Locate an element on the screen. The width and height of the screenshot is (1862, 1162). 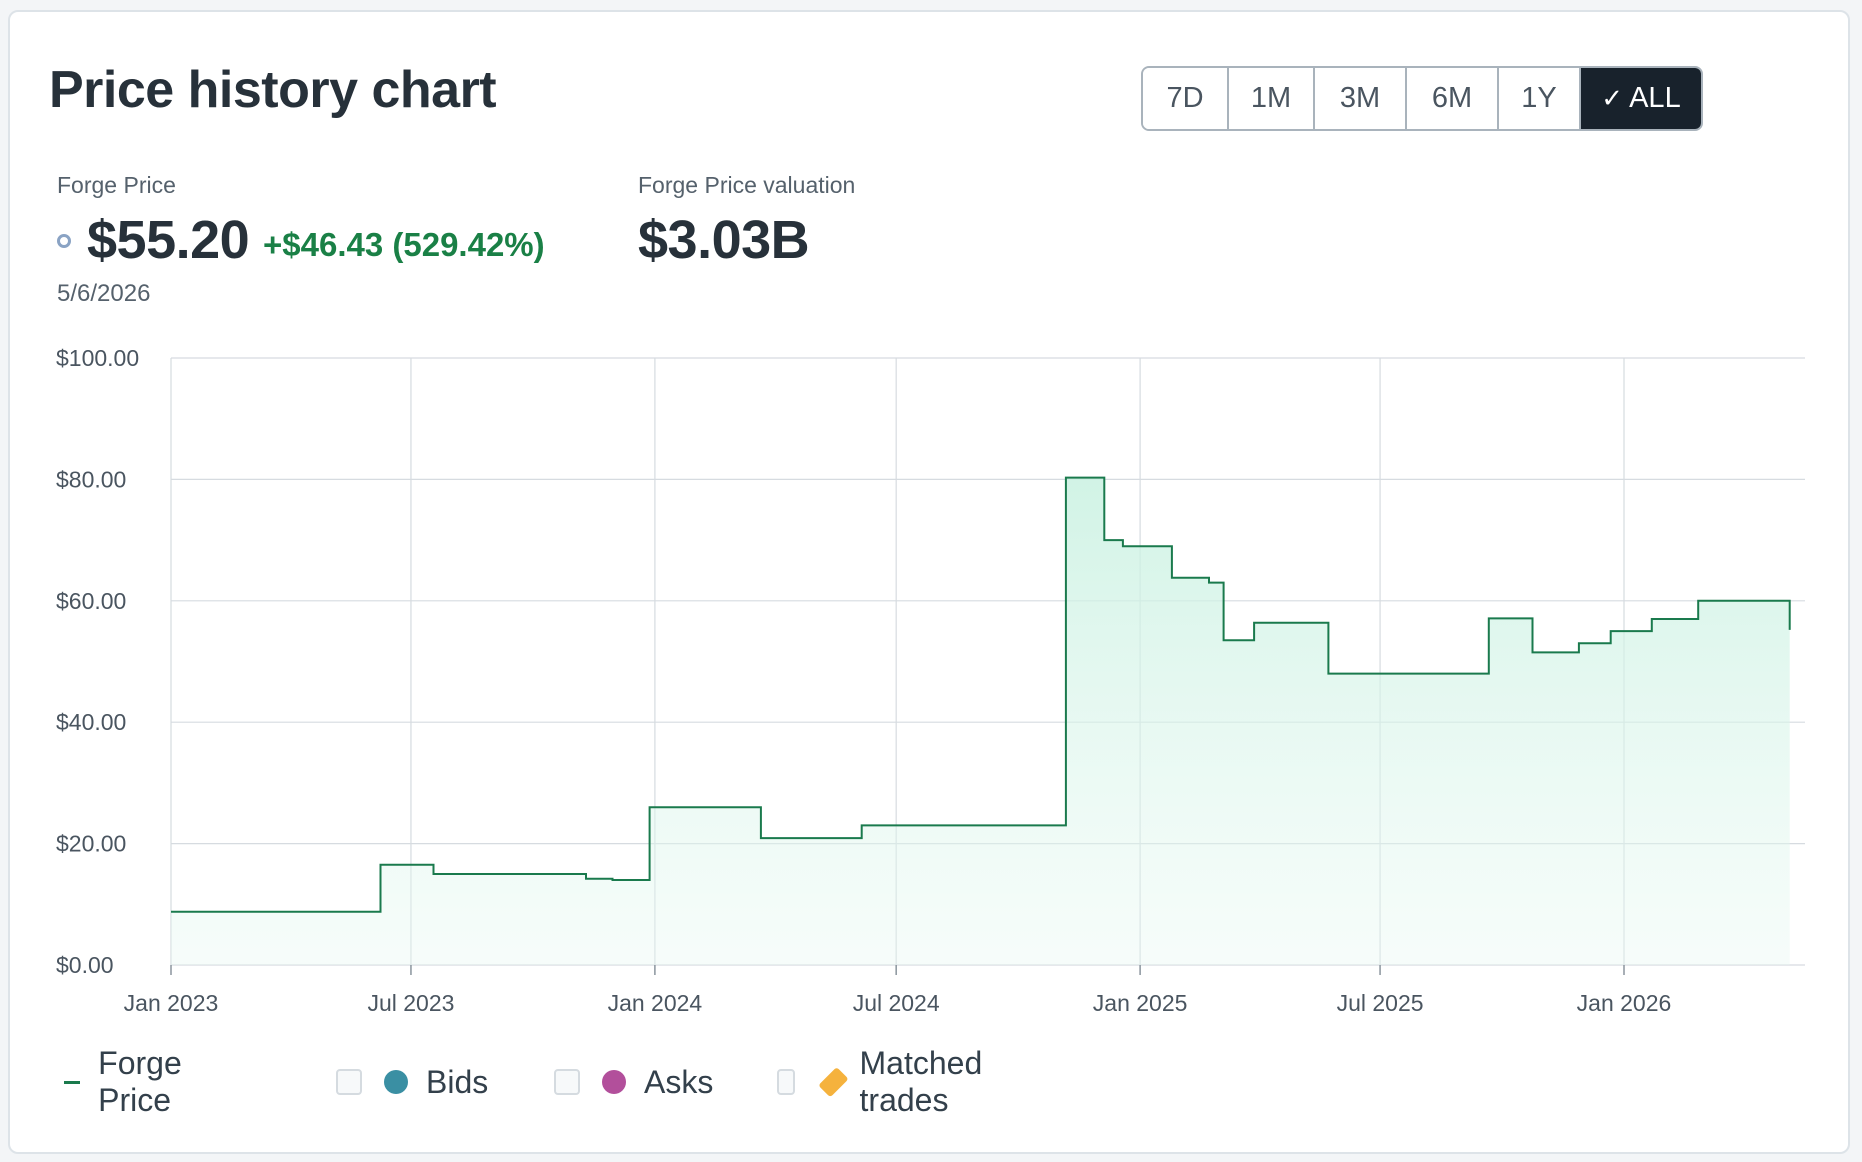
range-1m-button: 1M is located at coordinates (1272, 98).